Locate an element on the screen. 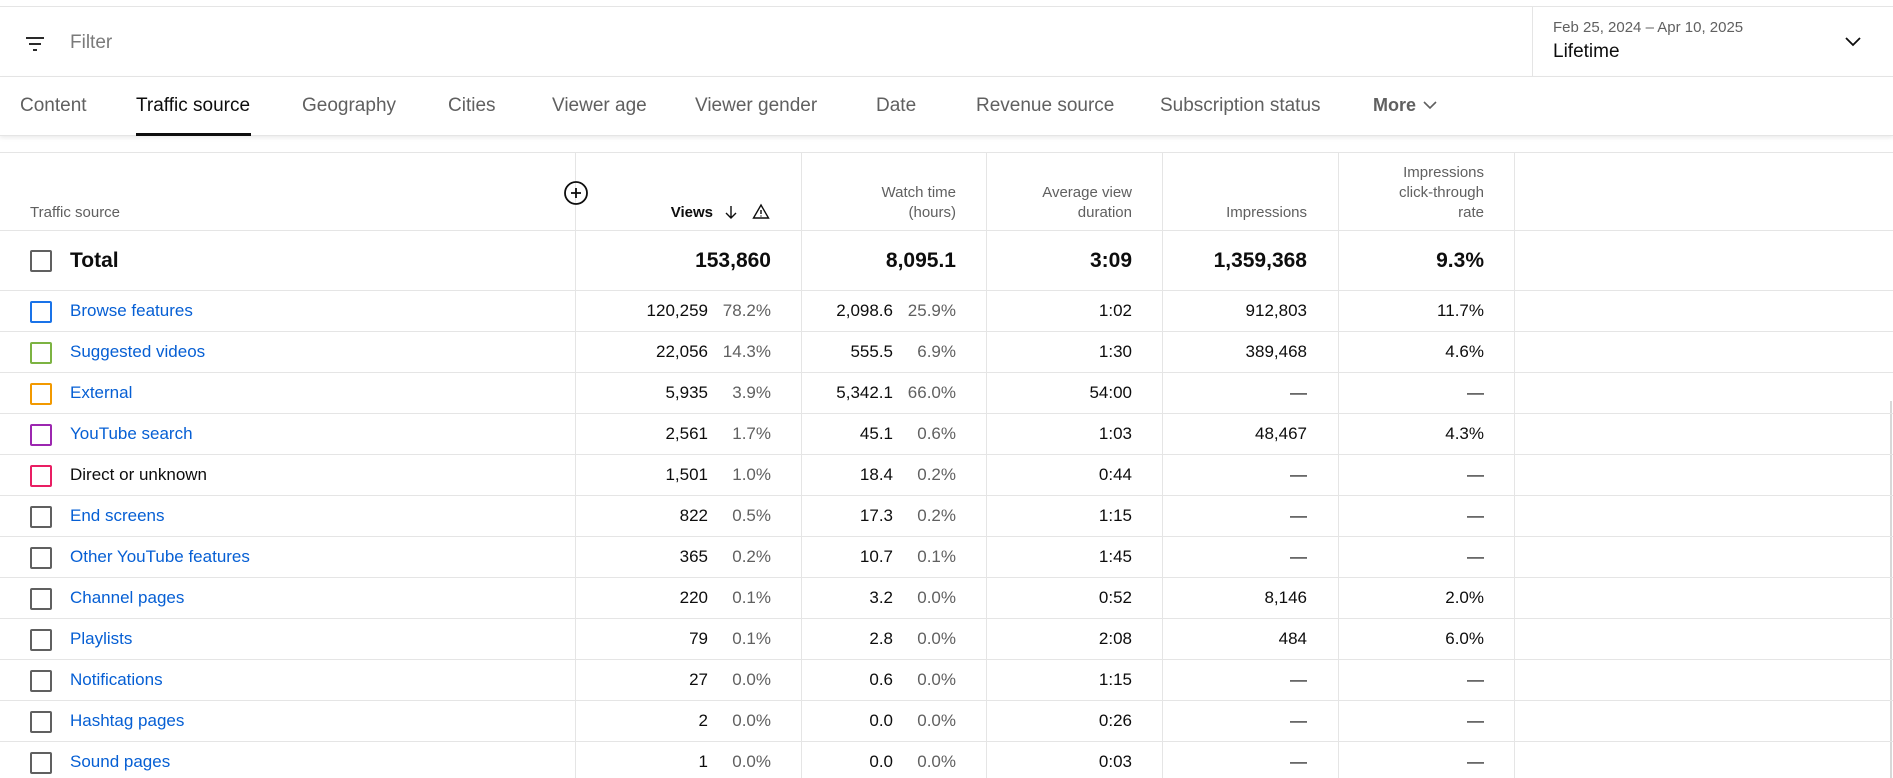 This screenshot has height=778, width=1893. average-view-duration-value: 1:45 is located at coordinates (1115, 556).